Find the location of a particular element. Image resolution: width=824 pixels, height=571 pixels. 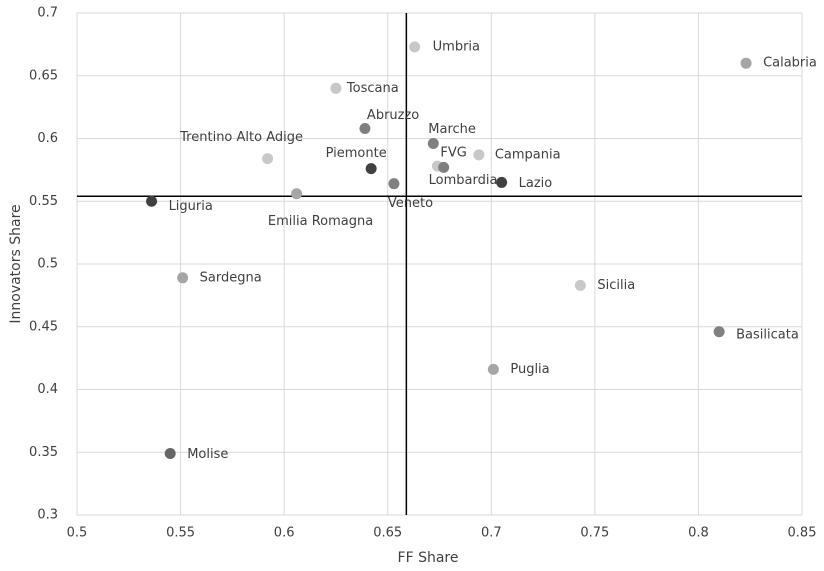

x-tick-label: 0.7 is located at coordinates (491, 533).